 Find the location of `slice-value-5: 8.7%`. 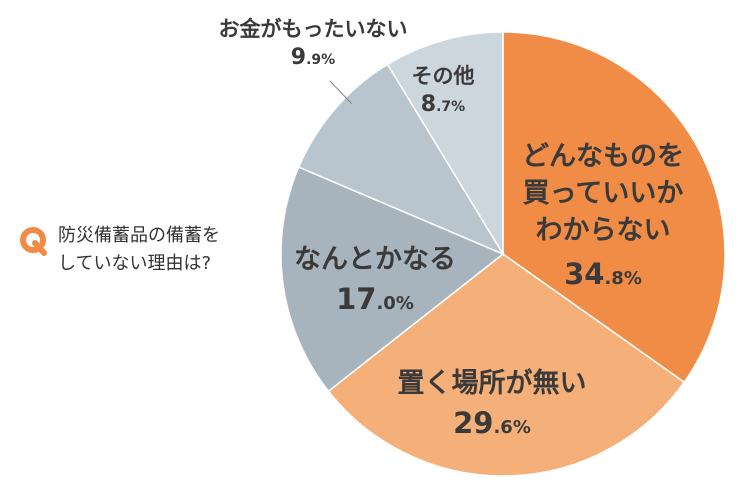

slice-value-5: 8.7% is located at coordinates (443, 104).